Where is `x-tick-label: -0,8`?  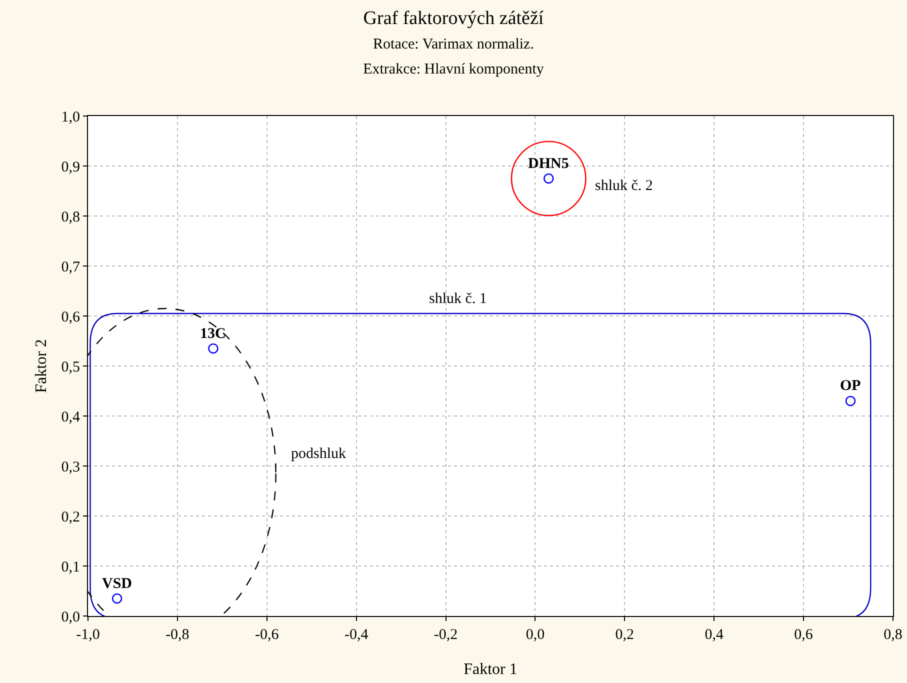 x-tick-label: -0,8 is located at coordinates (178, 635).